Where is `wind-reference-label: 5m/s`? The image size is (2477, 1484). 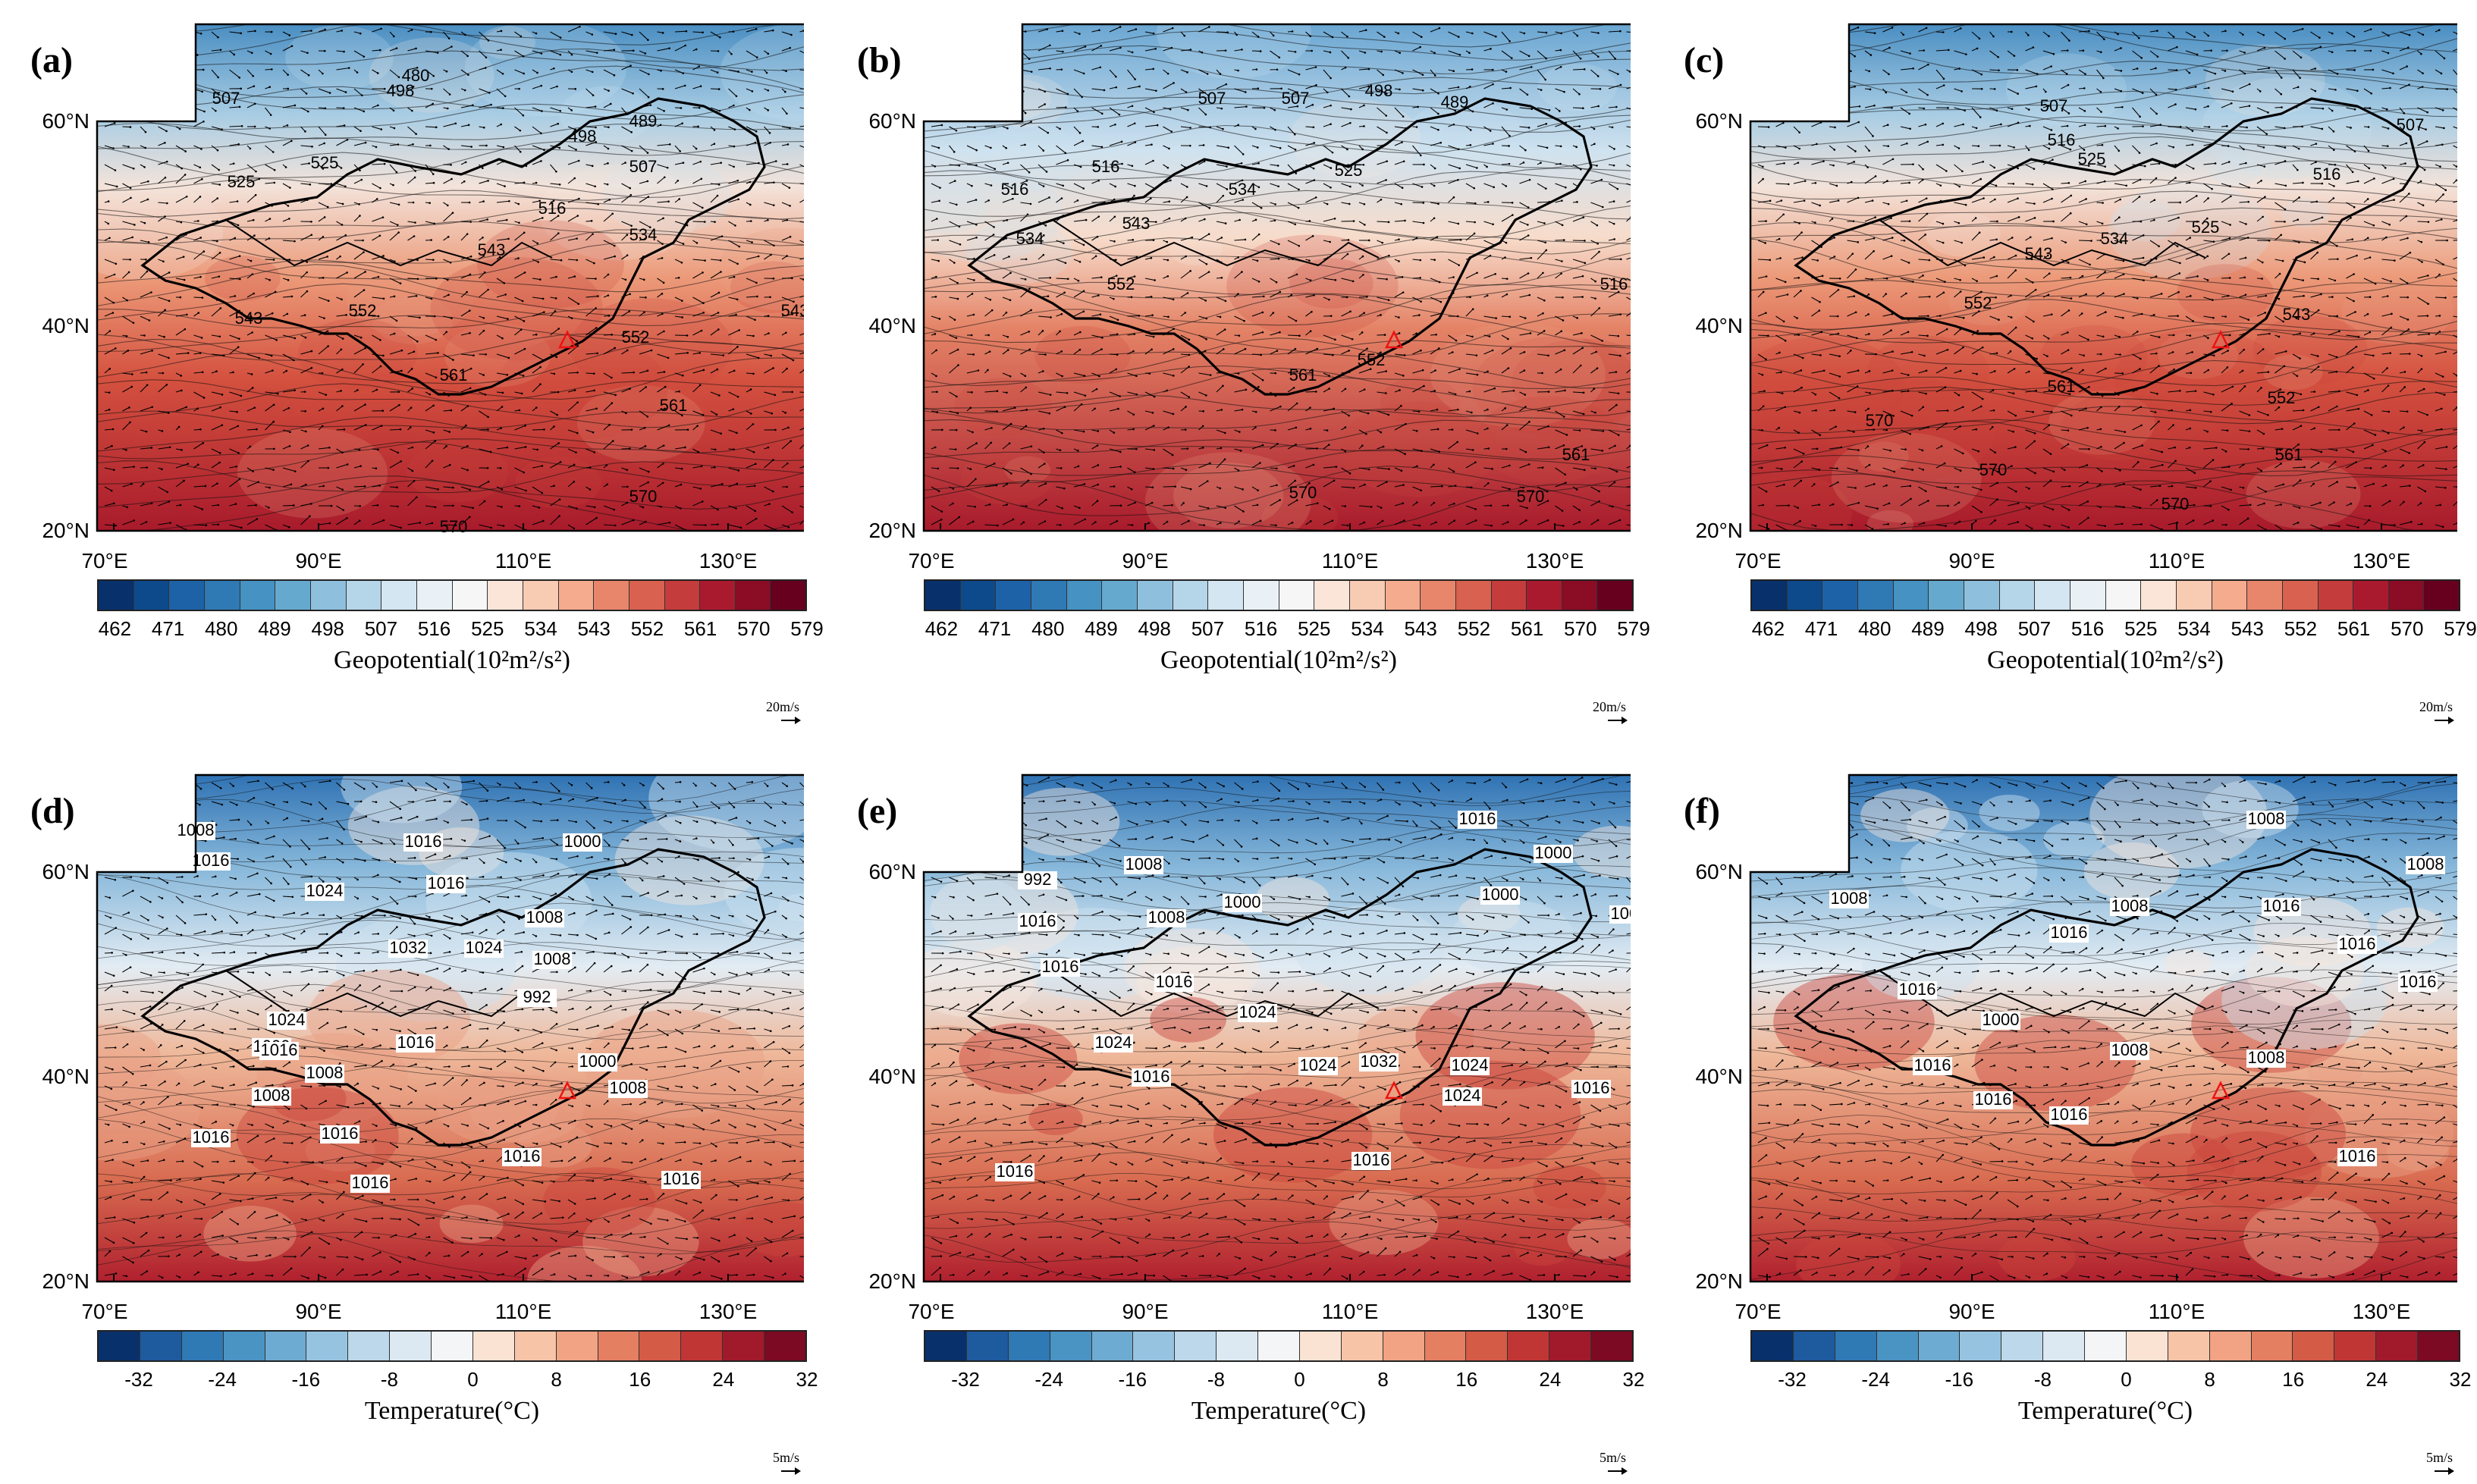
wind-reference-label: 5m/s is located at coordinates (2439, 1458).